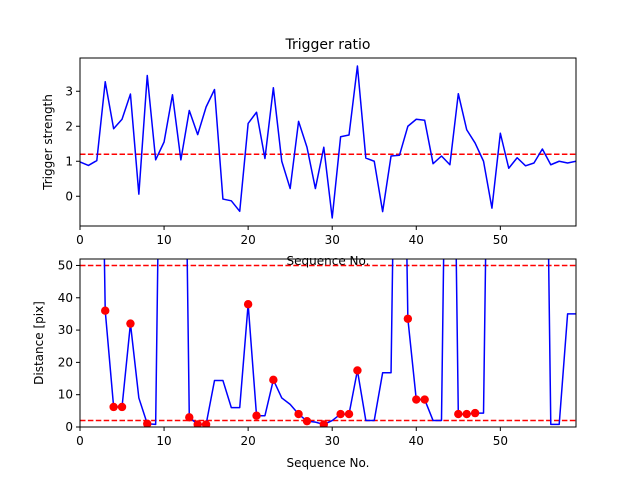 Image resolution: width=640 pixels, height=480 pixels. Describe the element at coordinates (48, 142) in the screenshot. I see `trigger-ratio-ylabel: Trigger strength` at that location.